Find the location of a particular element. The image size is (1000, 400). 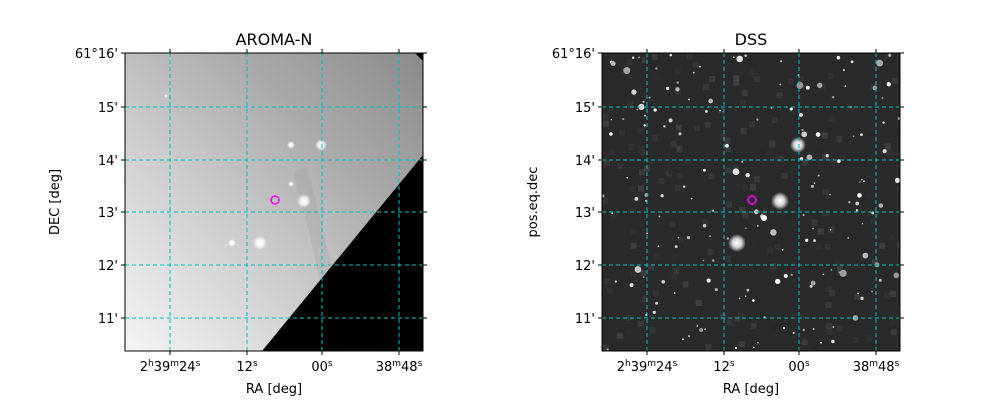

target-marker is located at coordinates (275, 200).